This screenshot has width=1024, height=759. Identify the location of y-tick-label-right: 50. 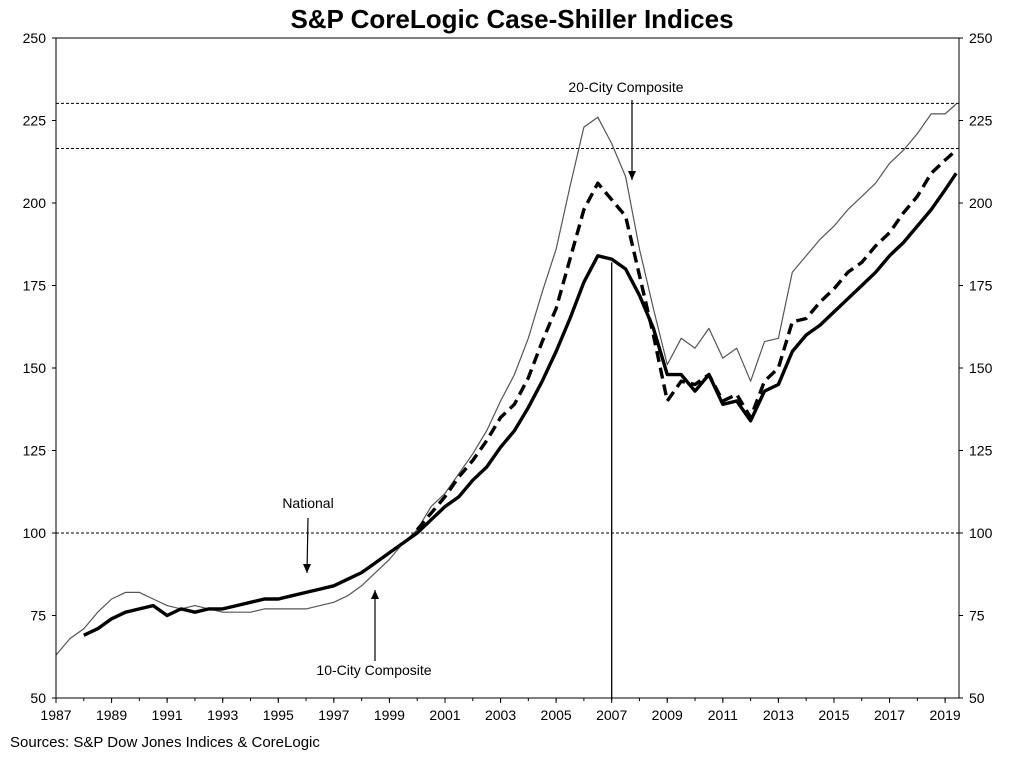
(977, 698).